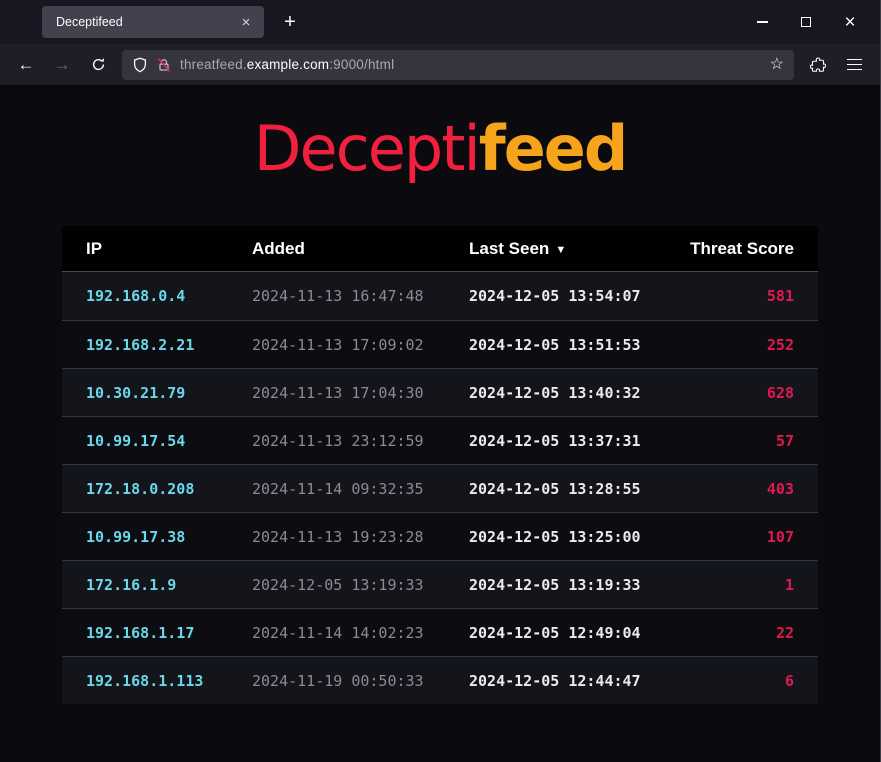  What do you see at coordinates (153, 22) in the screenshot?
I see `browser-tab: Deceptifeed ×` at bounding box center [153, 22].